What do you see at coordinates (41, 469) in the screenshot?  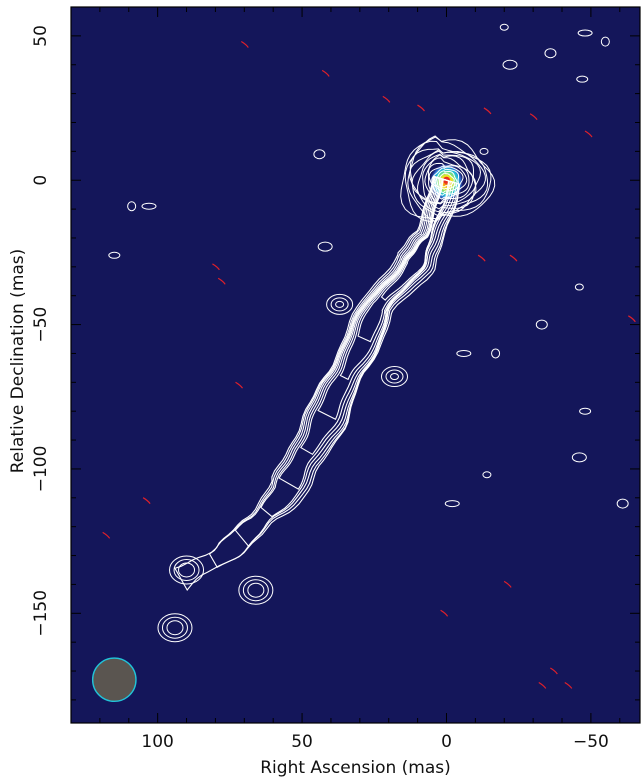 I see `y-tick-label: −100` at bounding box center [41, 469].